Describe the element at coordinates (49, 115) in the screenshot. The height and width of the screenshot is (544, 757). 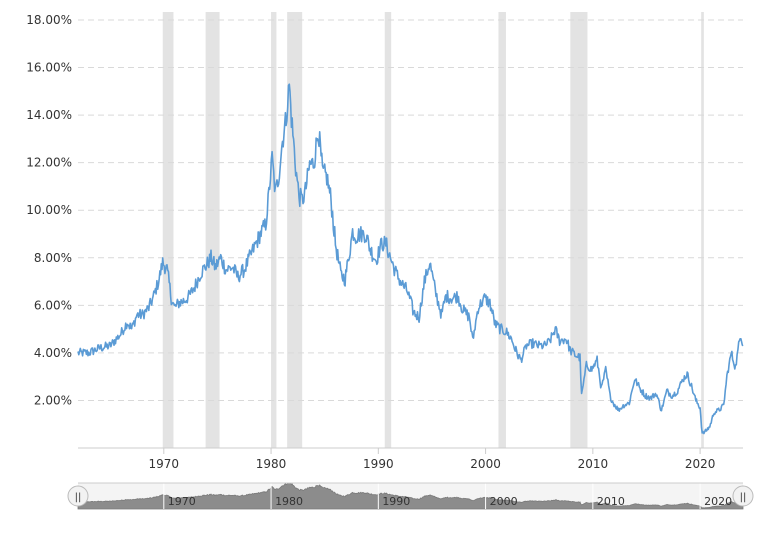
I see `y-tick-label: 14.00%` at that location.